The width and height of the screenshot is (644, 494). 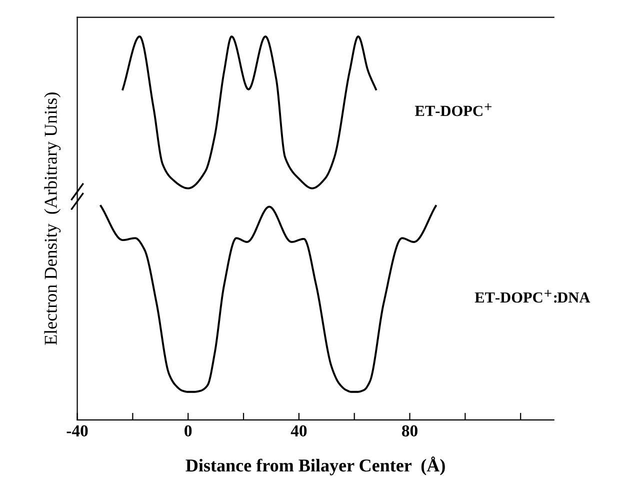 I want to click on x-tick-label: 80, so click(x=410, y=430).